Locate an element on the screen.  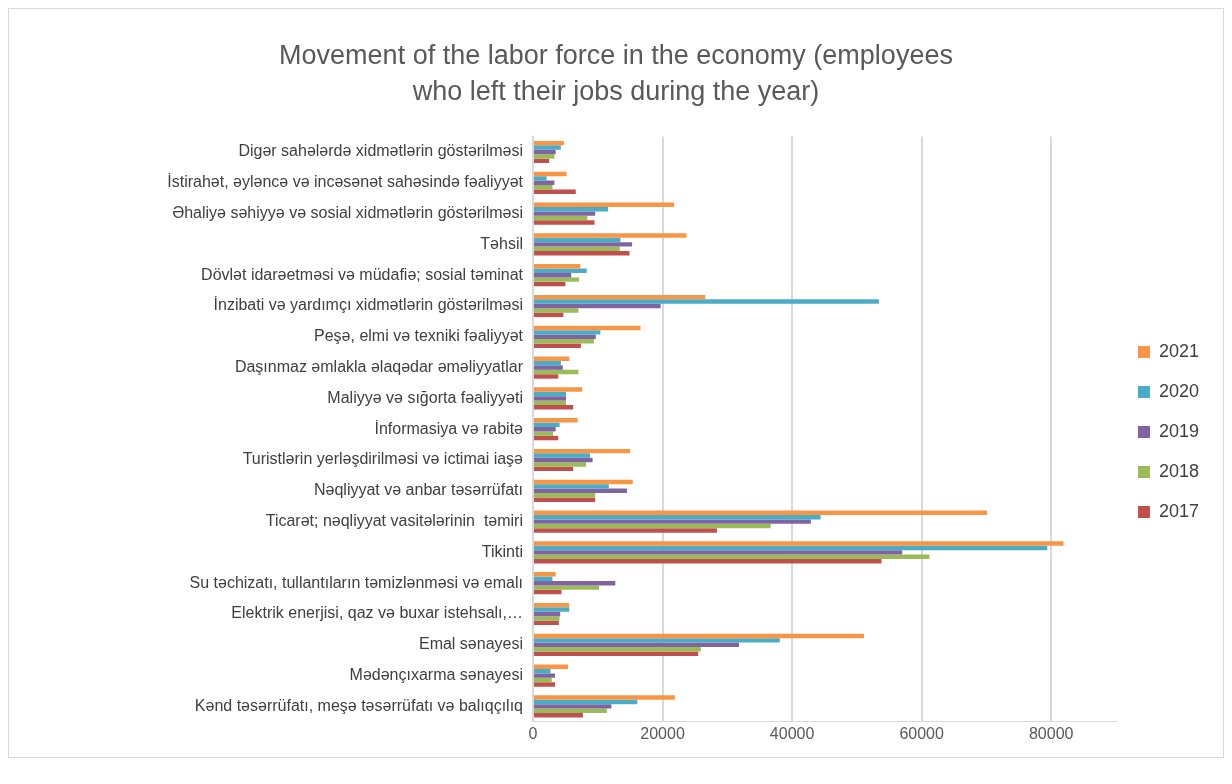
y-tick-label: Turistlərin yerləşdirilməsi və ictimai iaşə is located at coordinates (383, 459).